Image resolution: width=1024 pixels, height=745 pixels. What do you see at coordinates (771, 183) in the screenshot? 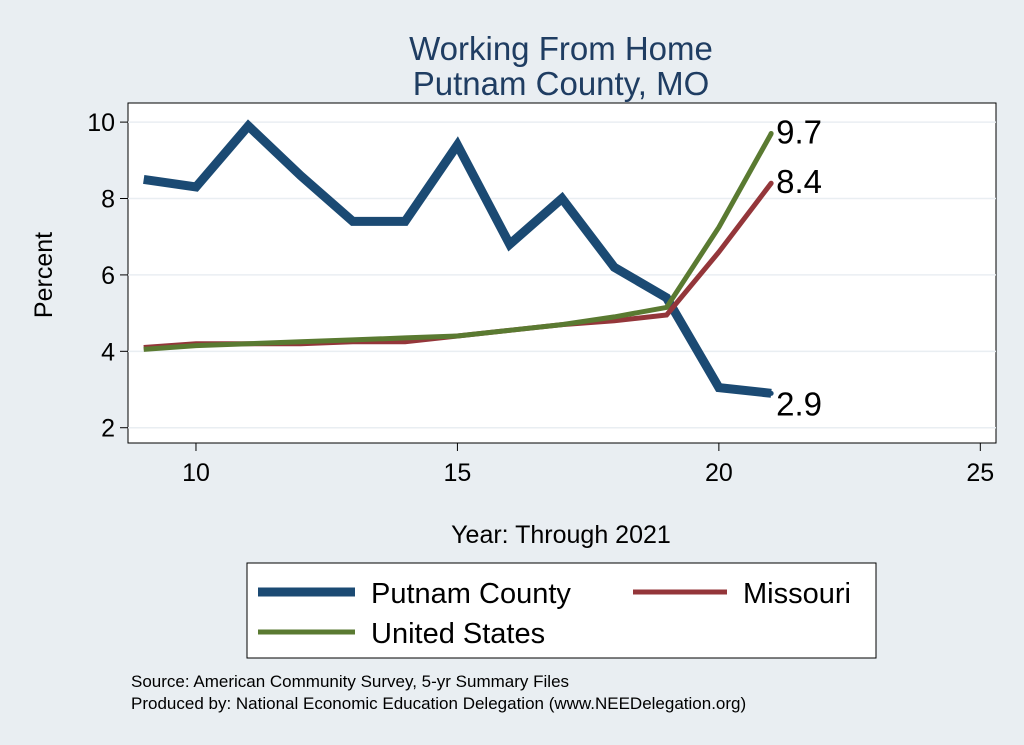
I see `end-point-missouri` at bounding box center [771, 183].